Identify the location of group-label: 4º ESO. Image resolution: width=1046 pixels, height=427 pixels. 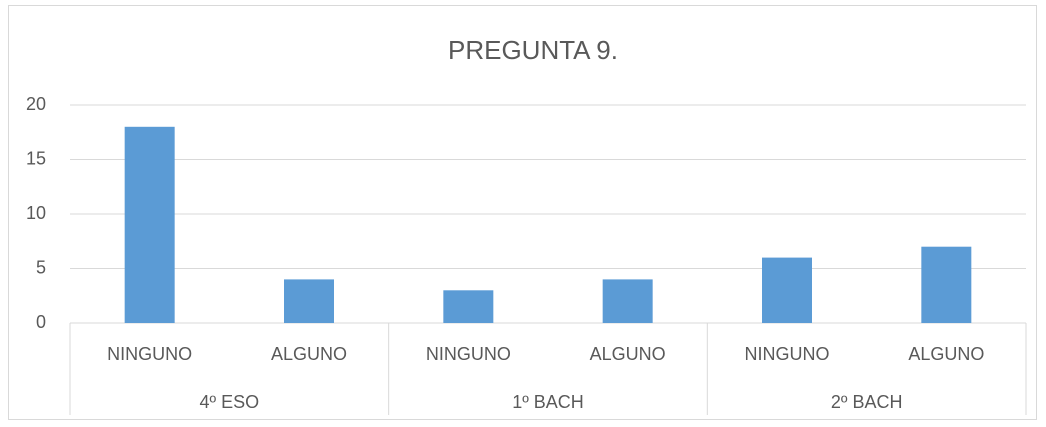
(230, 402).